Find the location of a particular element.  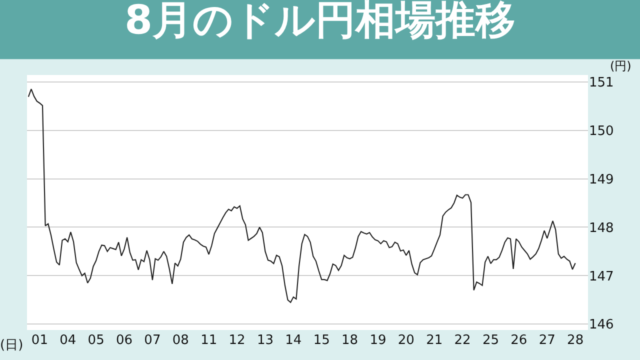

x-tick-label: 05 is located at coordinates (96, 340).